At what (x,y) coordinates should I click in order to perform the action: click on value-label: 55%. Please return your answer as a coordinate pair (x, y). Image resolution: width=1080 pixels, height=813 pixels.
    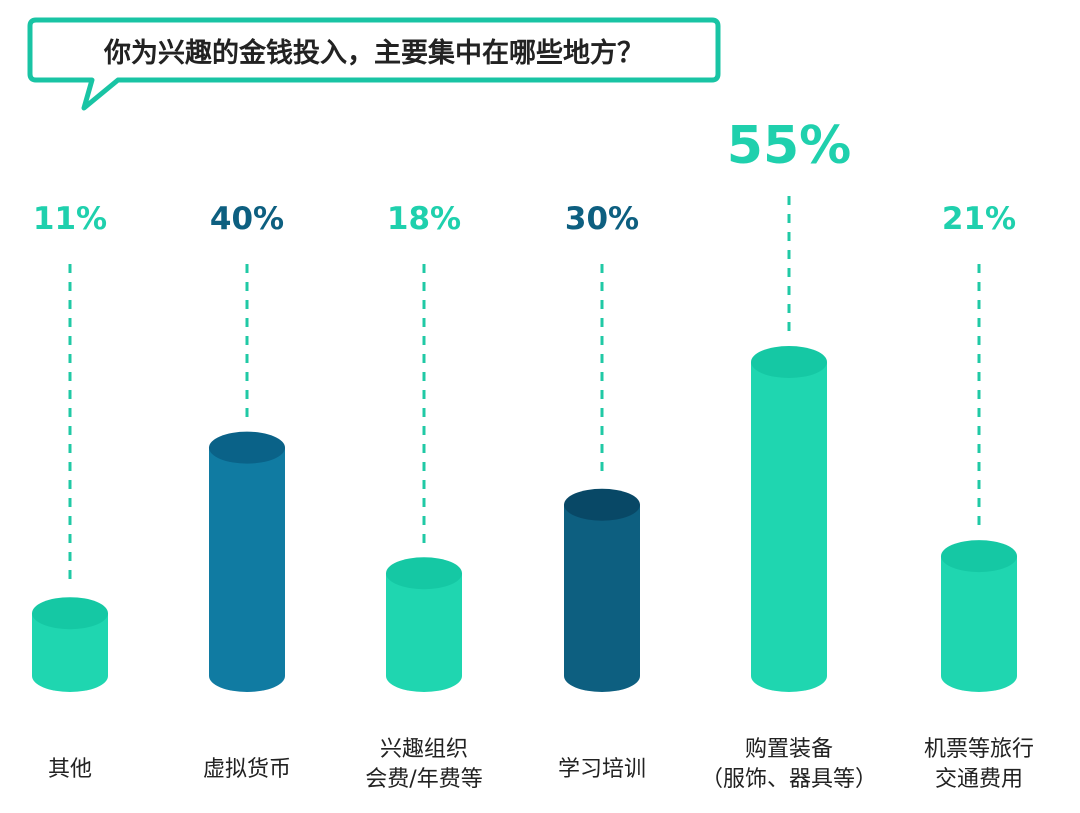
    Looking at the image, I should click on (789, 146).